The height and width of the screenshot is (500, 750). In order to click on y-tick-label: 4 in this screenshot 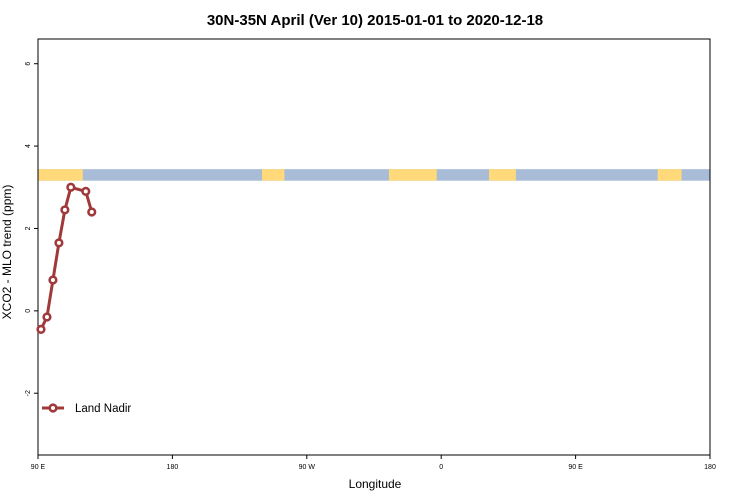, I will do `click(28, 146)`.